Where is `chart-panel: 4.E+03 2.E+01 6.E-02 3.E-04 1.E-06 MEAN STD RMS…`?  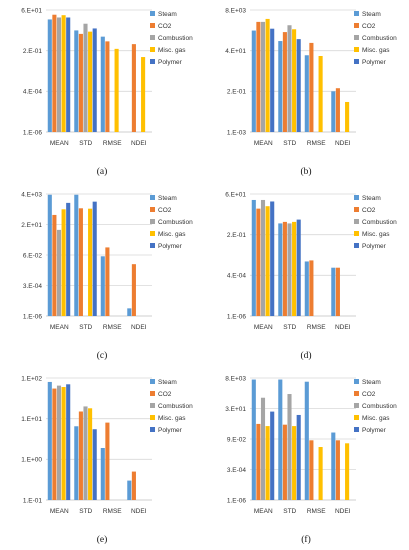
chart-panel: 4.E+03 2.E+01 6.E-02 3.E-04 1.E-06 MEAN STD RMS… is located at coordinates (107, 276).